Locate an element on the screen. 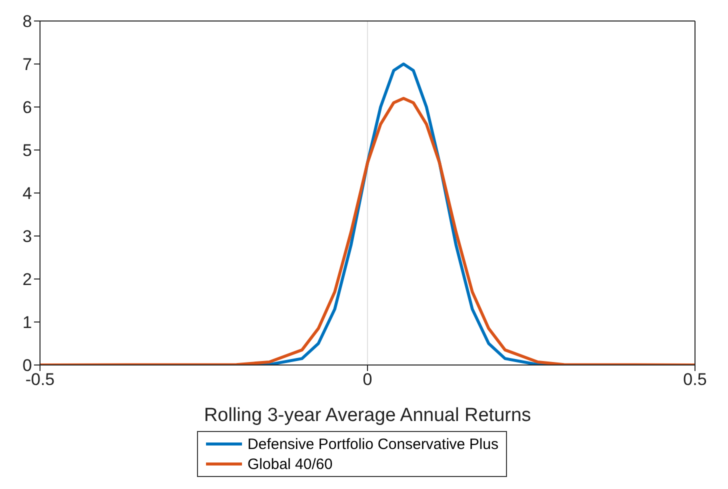 This screenshot has width=728, height=489. y-tick-label: 8 is located at coordinates (27, 22).